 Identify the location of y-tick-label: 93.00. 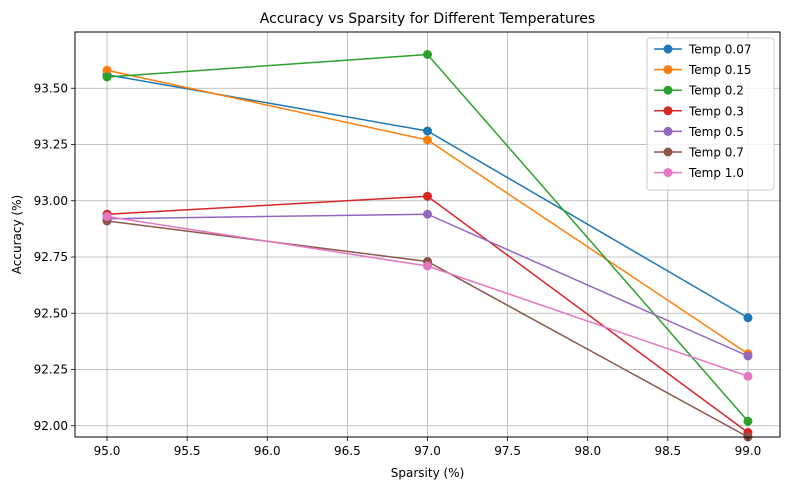
(51, 201).